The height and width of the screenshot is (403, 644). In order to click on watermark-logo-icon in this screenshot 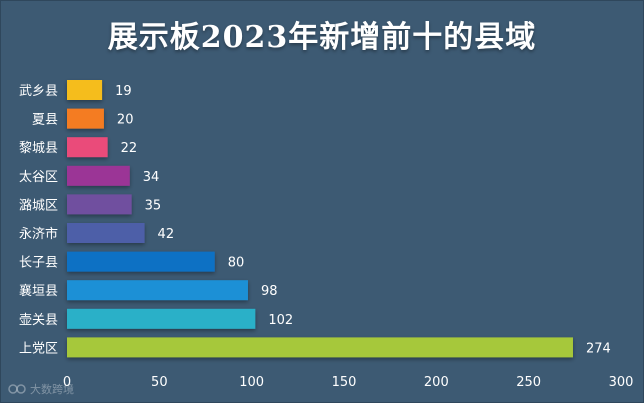, I will do `click(17, 389)`.